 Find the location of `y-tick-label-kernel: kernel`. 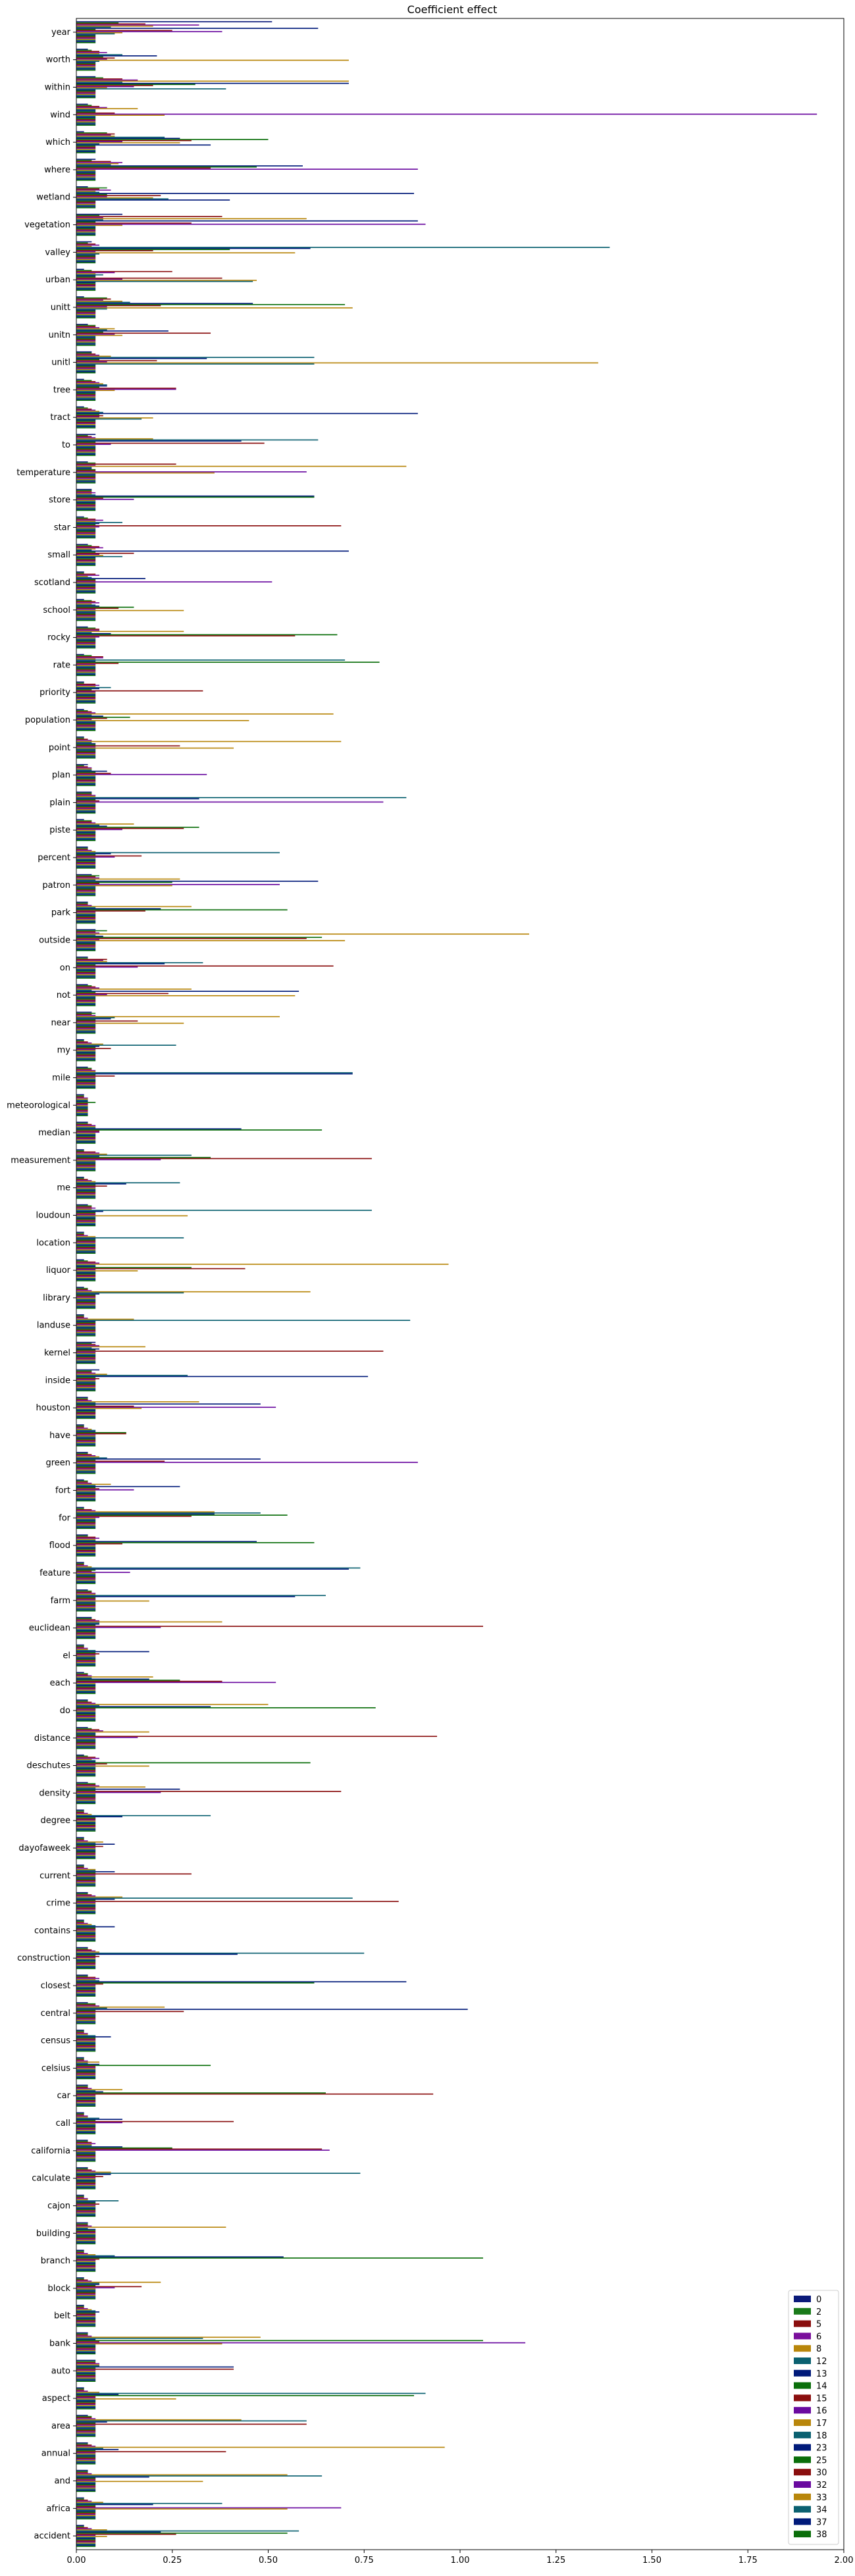

y-tick-label-kernel: kernel is located at coordinates (57, 1353).